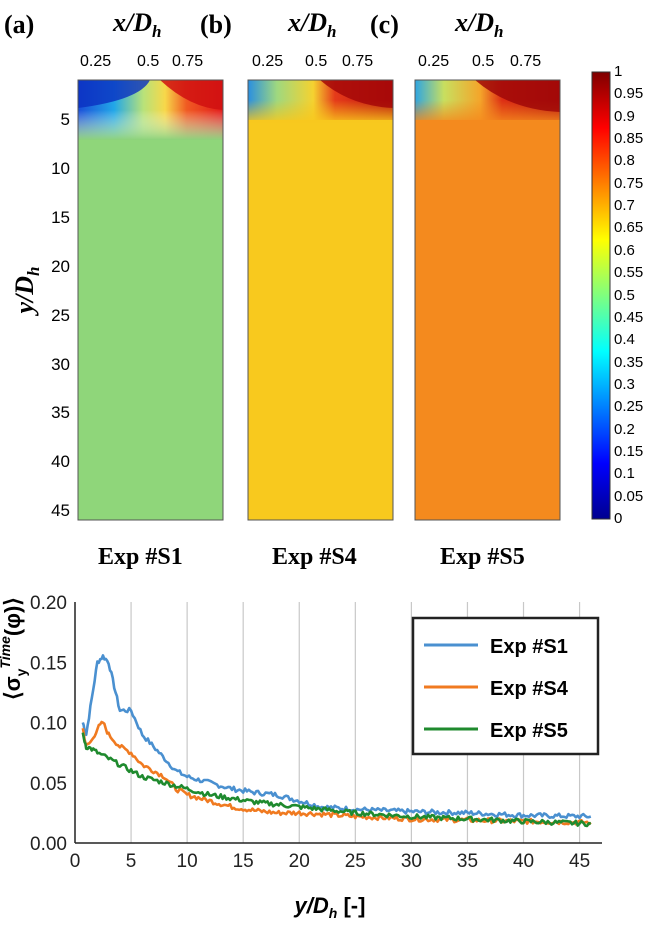 The height and width of the screenshot is (926, 649). I want to click on legend-label: Exp #S1, so click(529, 647).